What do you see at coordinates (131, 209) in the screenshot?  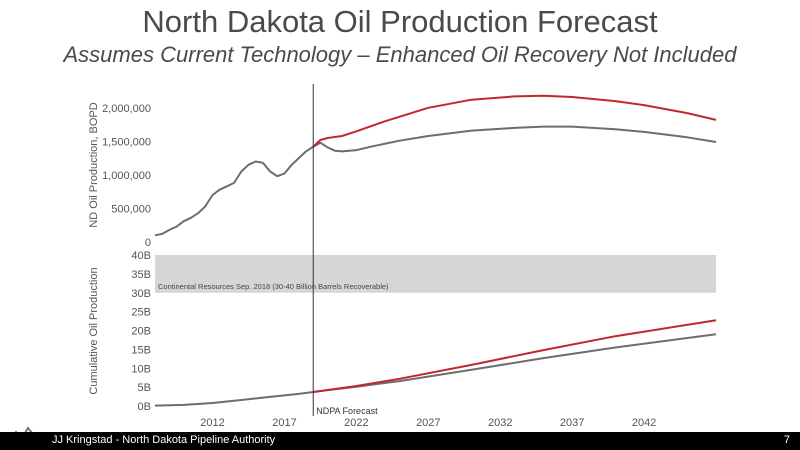 I see `top-y-tick-label: 500,000` at bounding box center [131, 209].